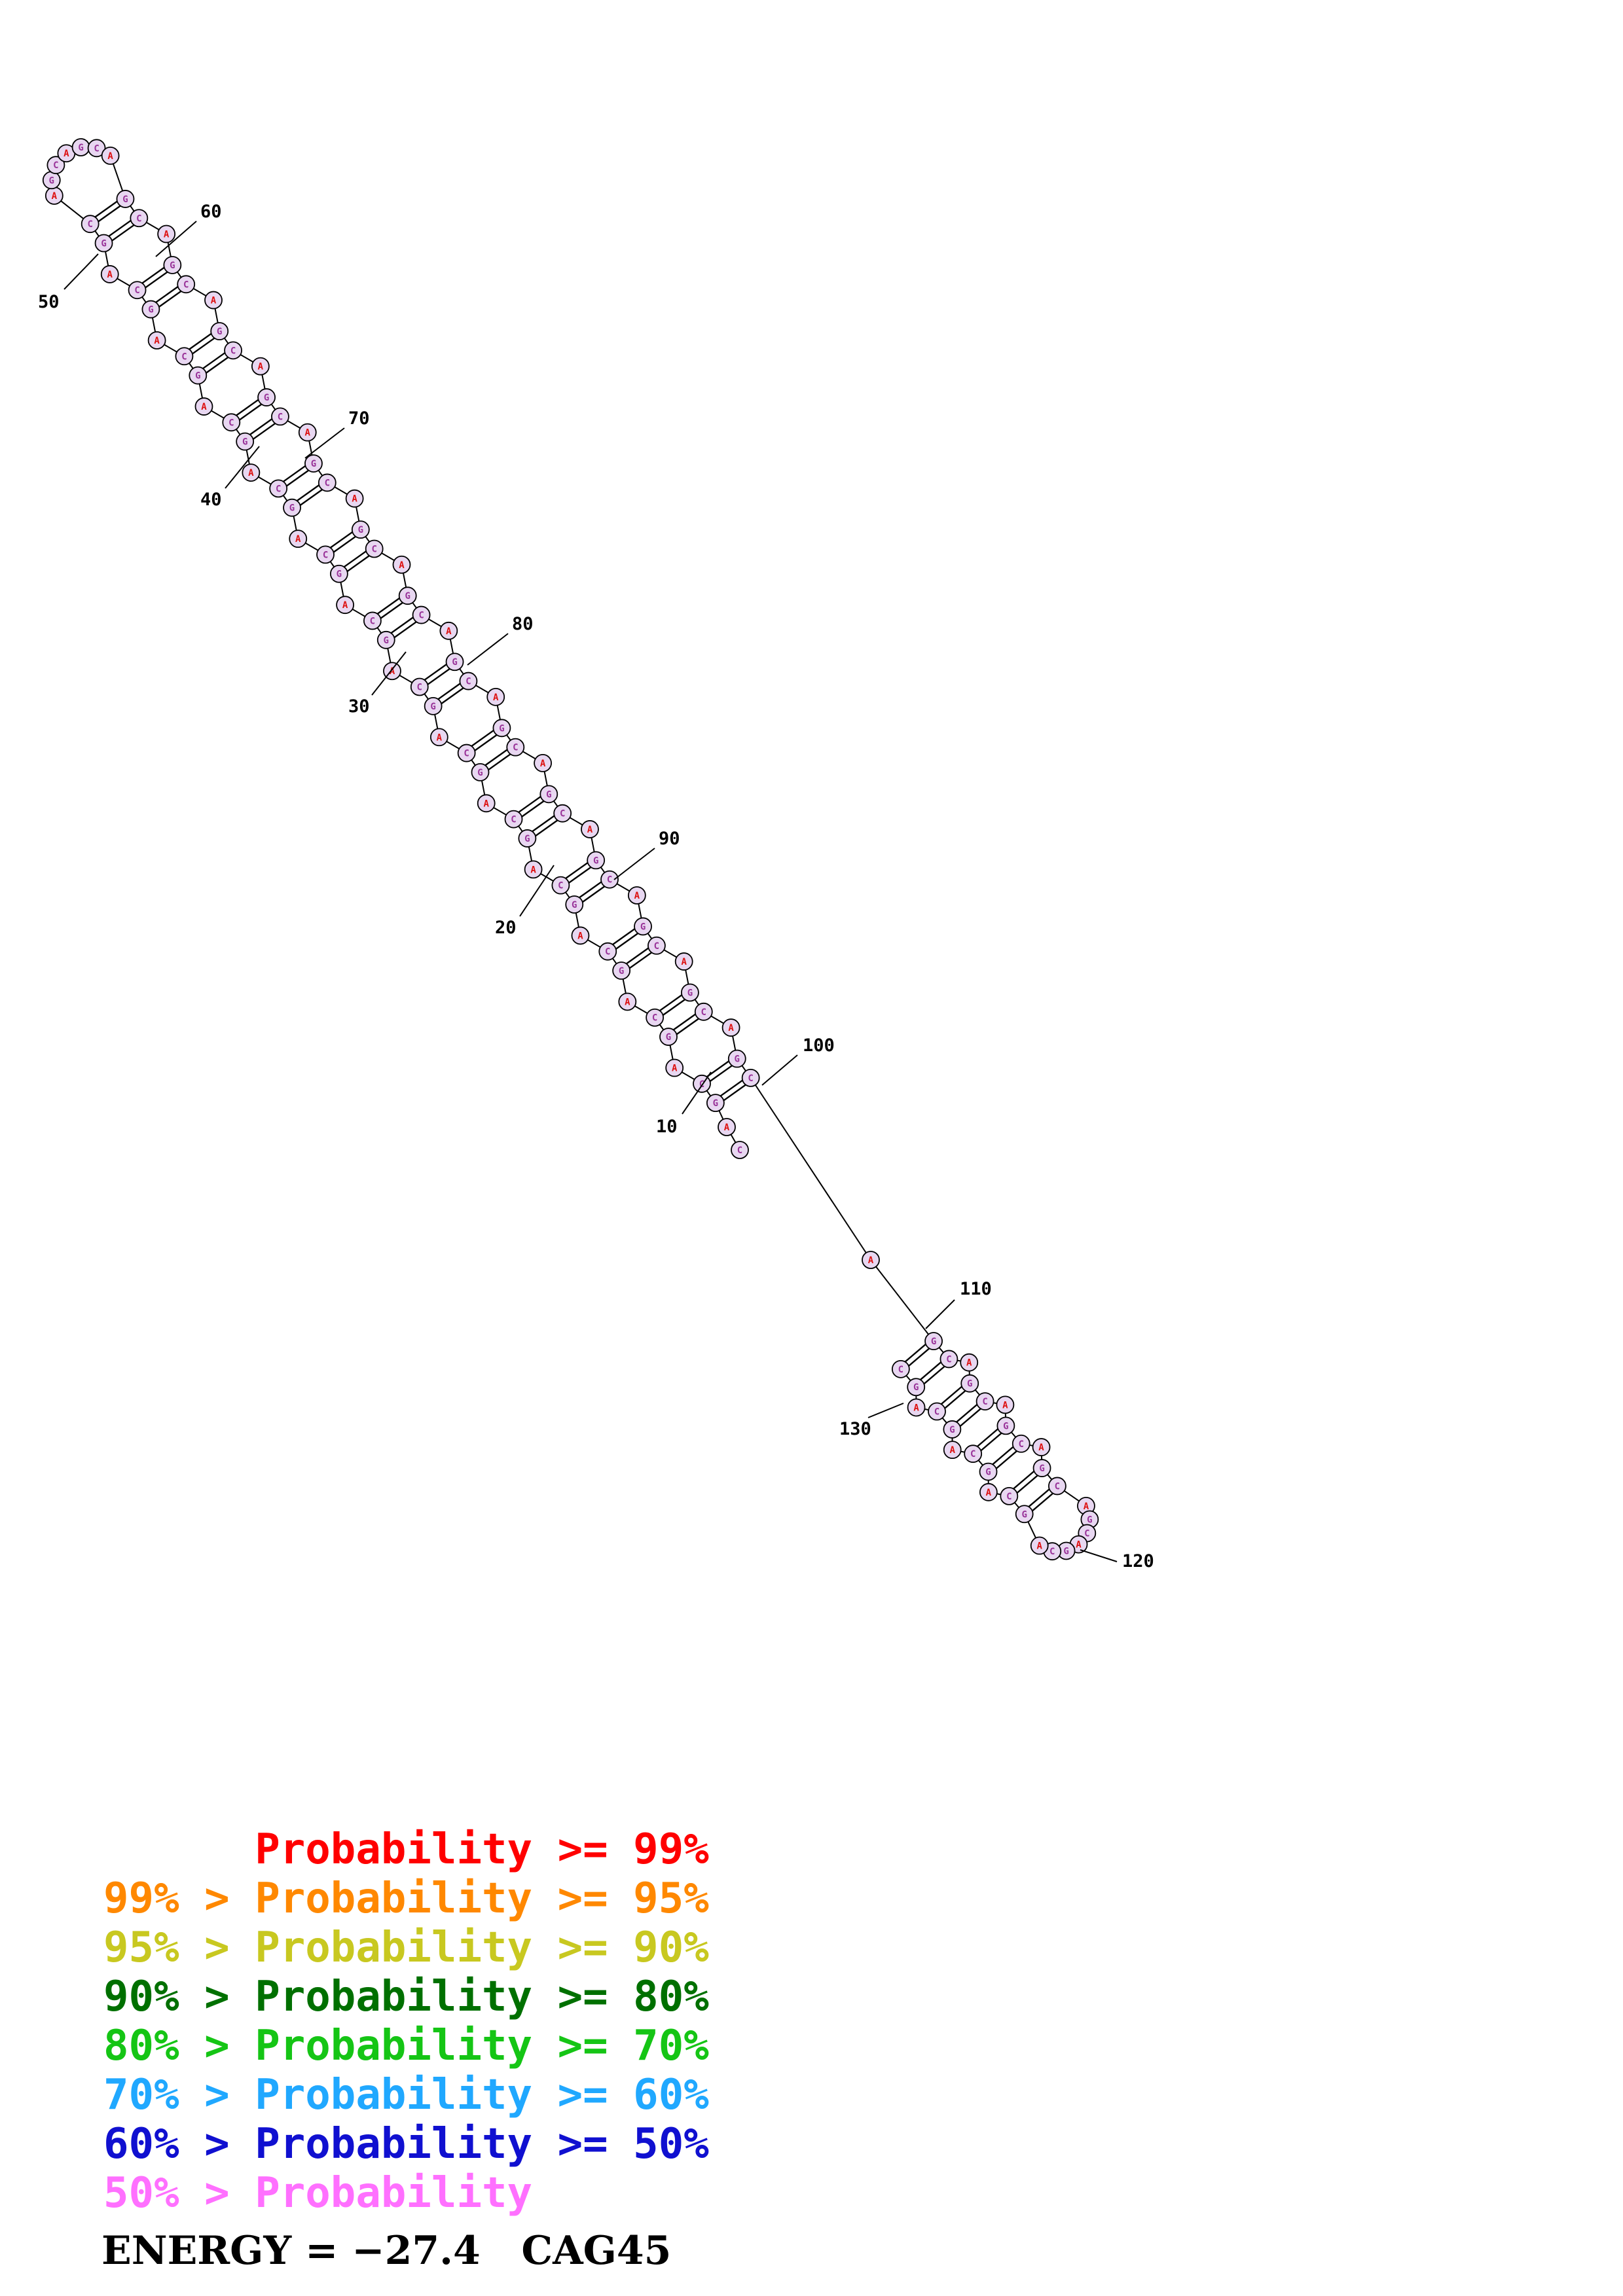  I want to click on position-number: 40, so click(211, 500).